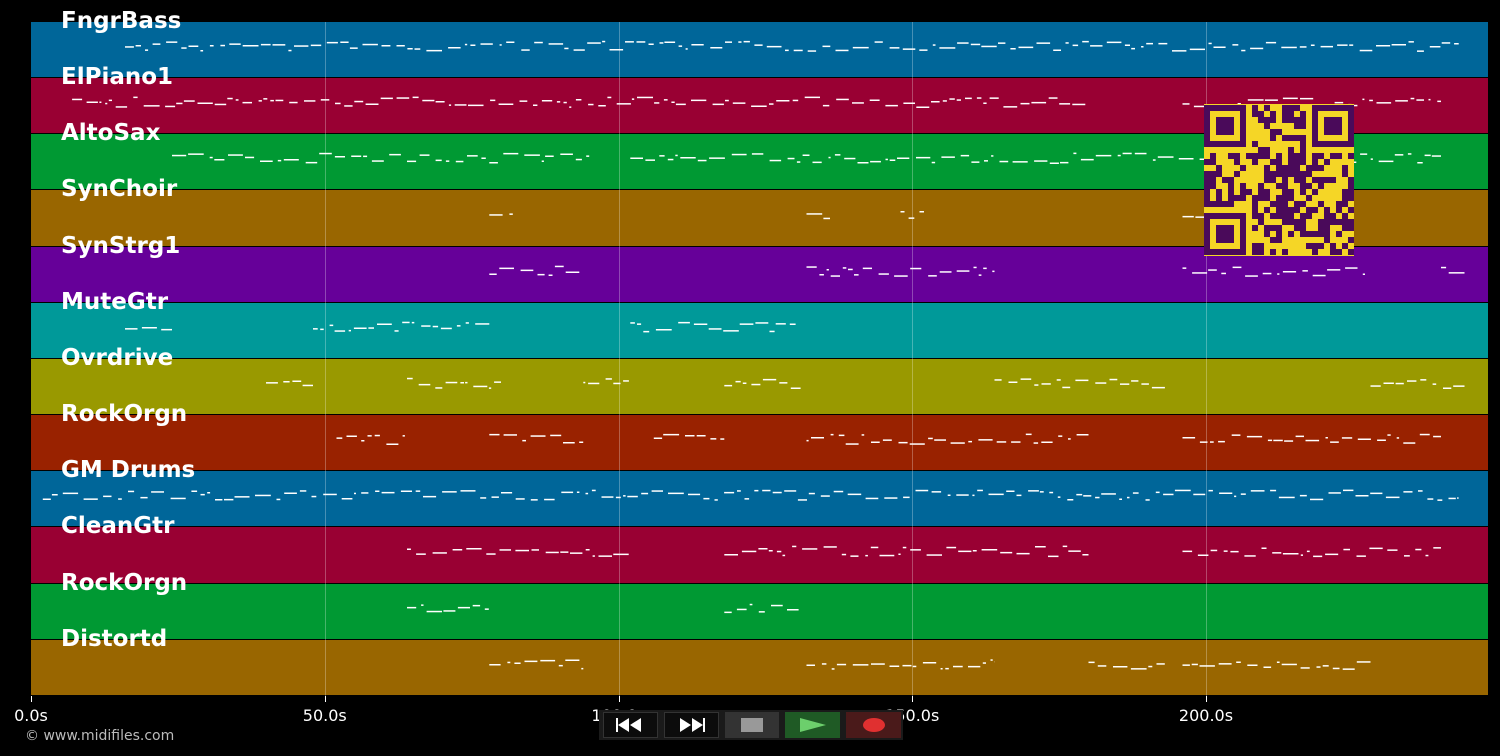 This screenshot has width=1500, height=756. What do you see at coordinates (630, 725) in the screenshot?
I see `rewind-button` at bounding box center [630, 725].